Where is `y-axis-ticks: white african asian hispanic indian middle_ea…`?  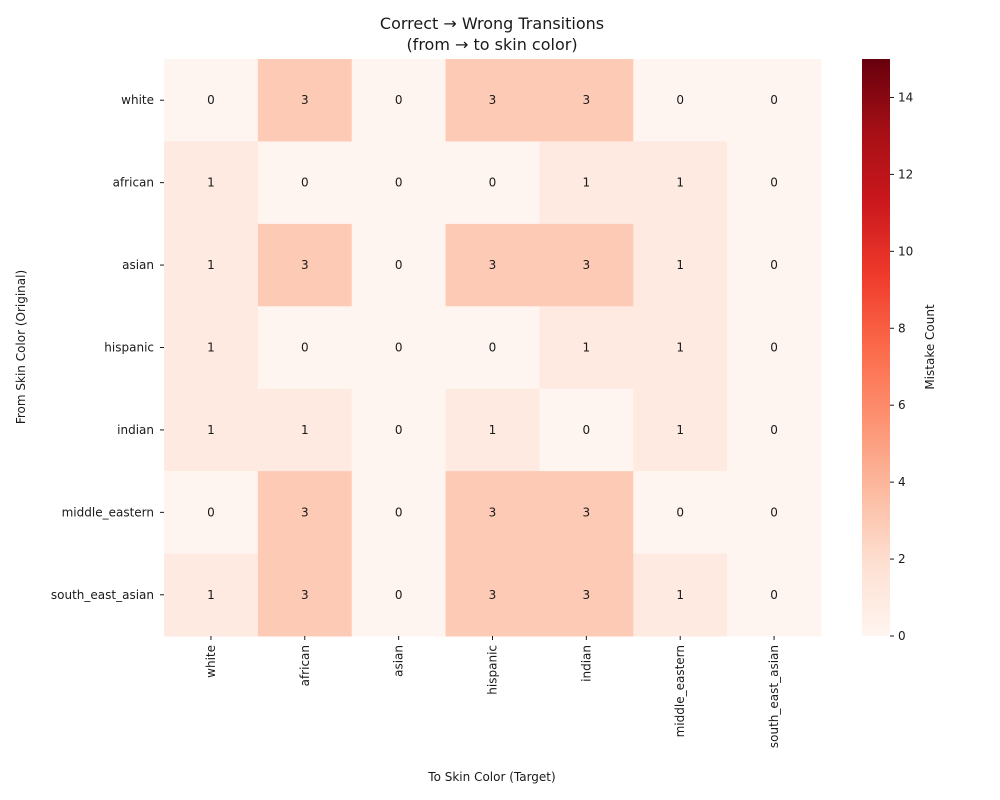
y-axis-ticks: white african asian hispanic indian middle_ea… is located at coordinates (107, 347).